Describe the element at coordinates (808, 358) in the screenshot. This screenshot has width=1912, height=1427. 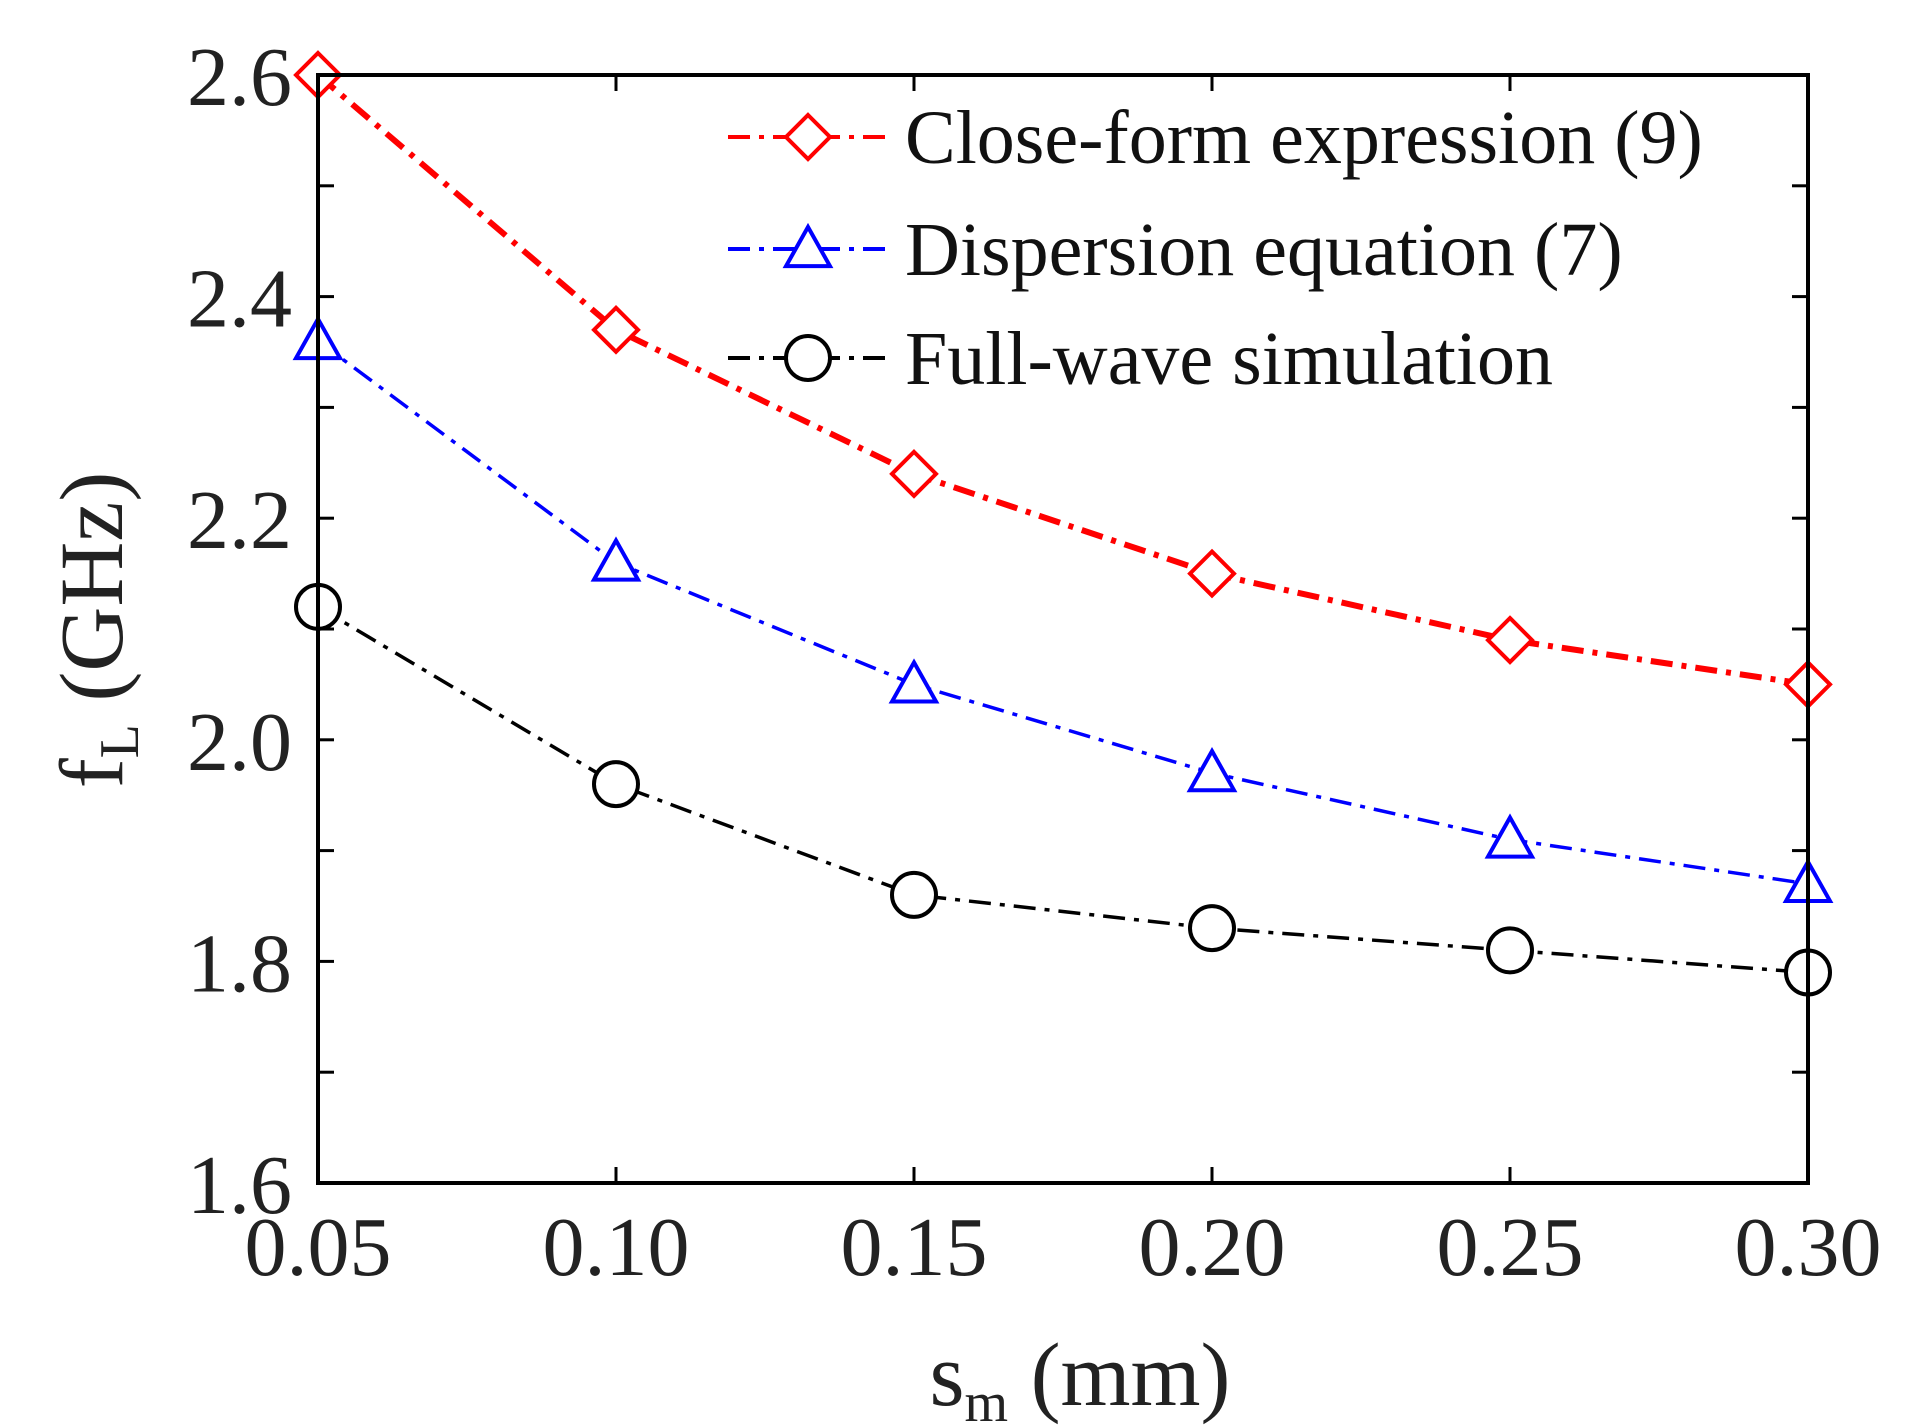
I see `legend-marker-circle` at that location.